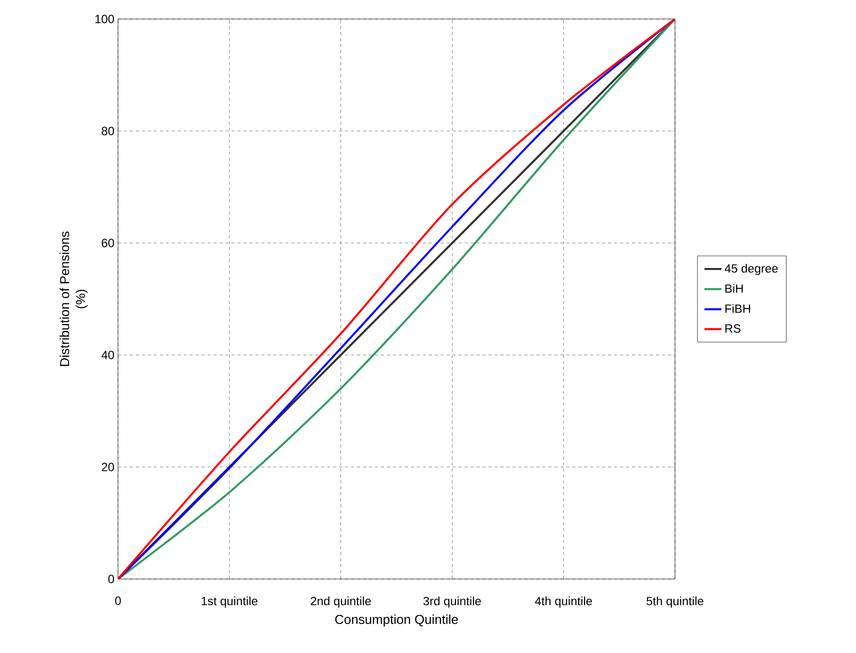 This screenshot has height=653, width=856. I want to click on y-tick-label: 100, so click(104, 19).